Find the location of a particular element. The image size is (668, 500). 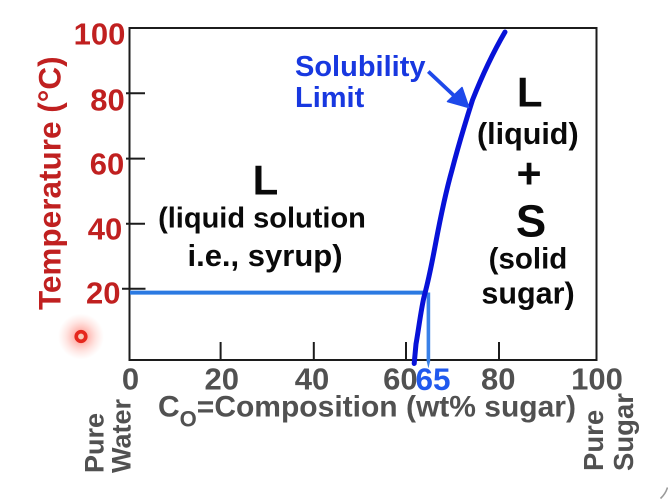

svg-text: 0 is located at coordinates (130, 379).